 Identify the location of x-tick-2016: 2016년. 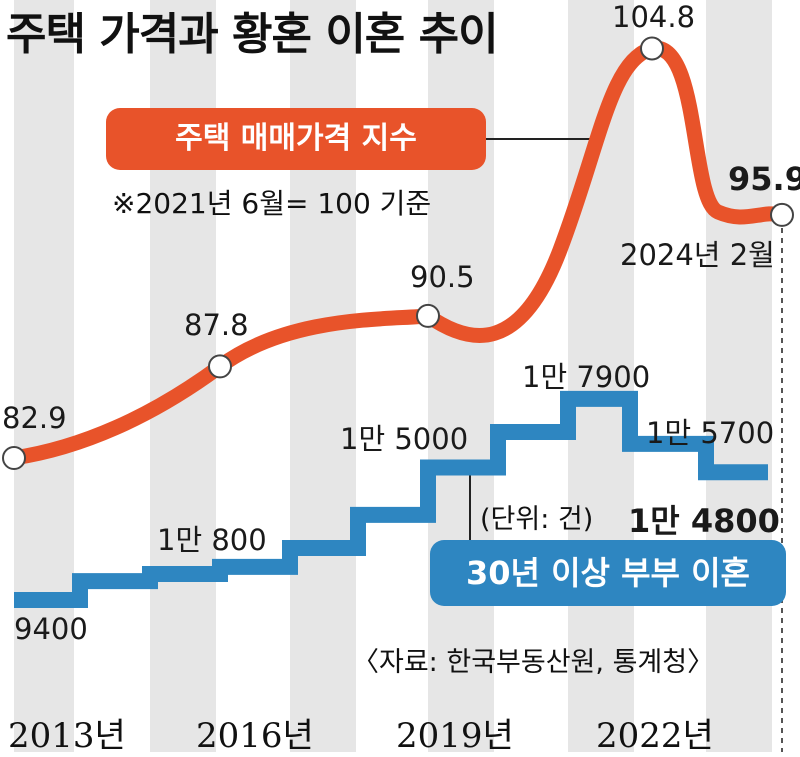
(255, 736).